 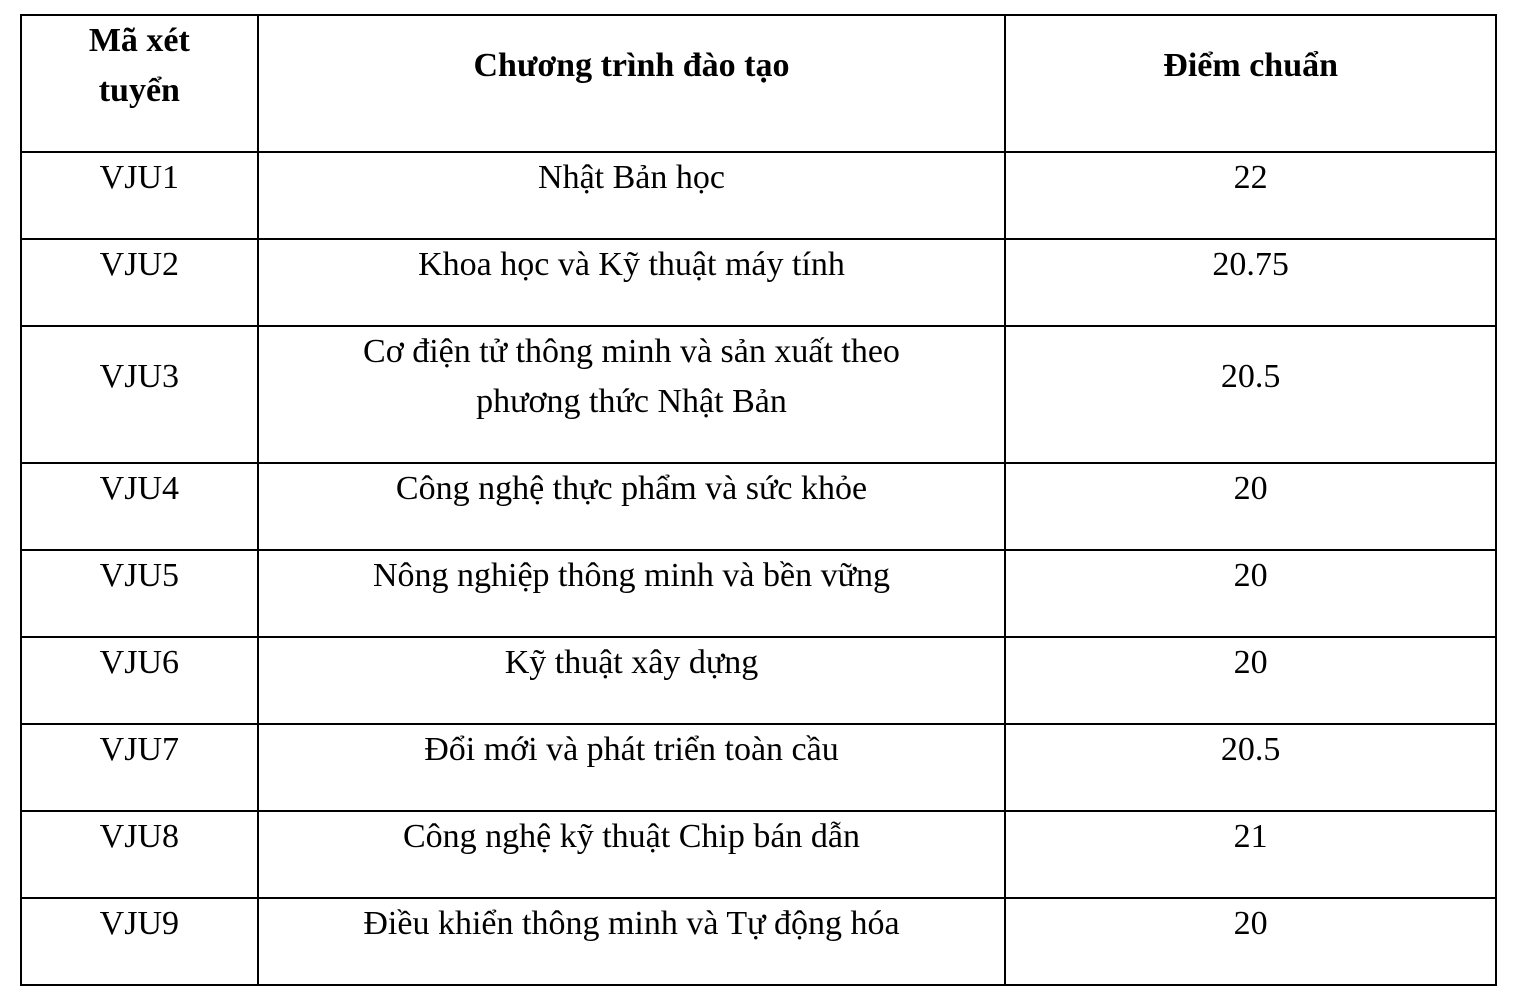 I want to click on program-cell: Nông nghiệp thông minh và bền vững, so click(x=631, y=593).